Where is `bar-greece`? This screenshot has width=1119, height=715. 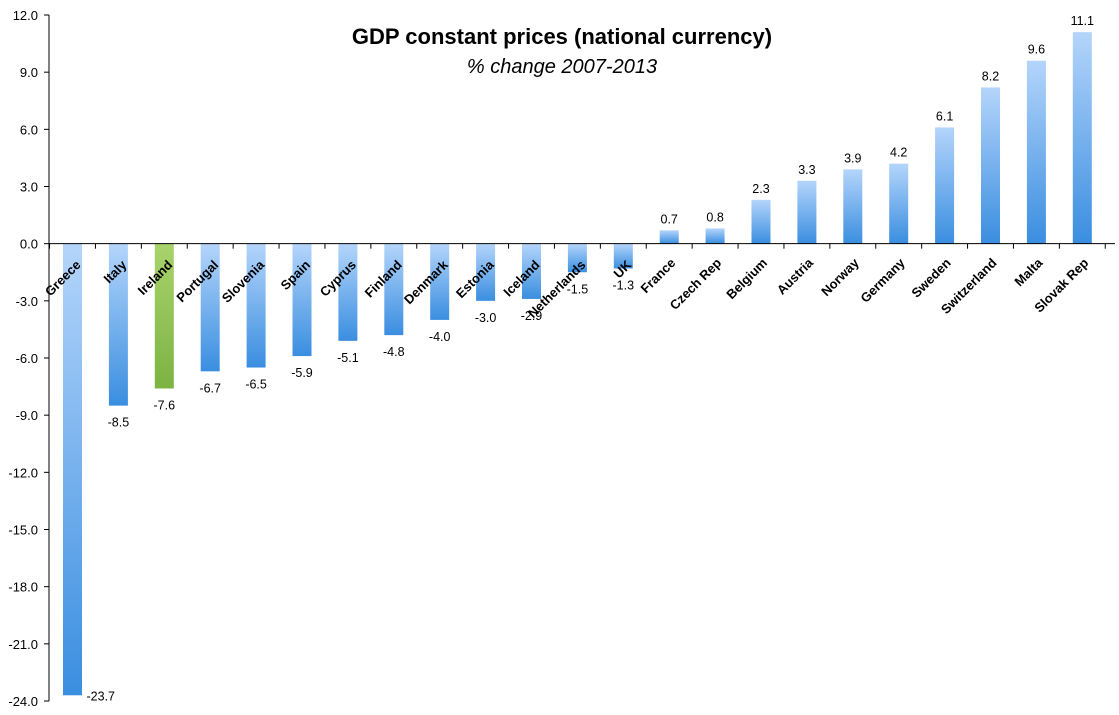 bar-greece is located at coordinates (72, 469).